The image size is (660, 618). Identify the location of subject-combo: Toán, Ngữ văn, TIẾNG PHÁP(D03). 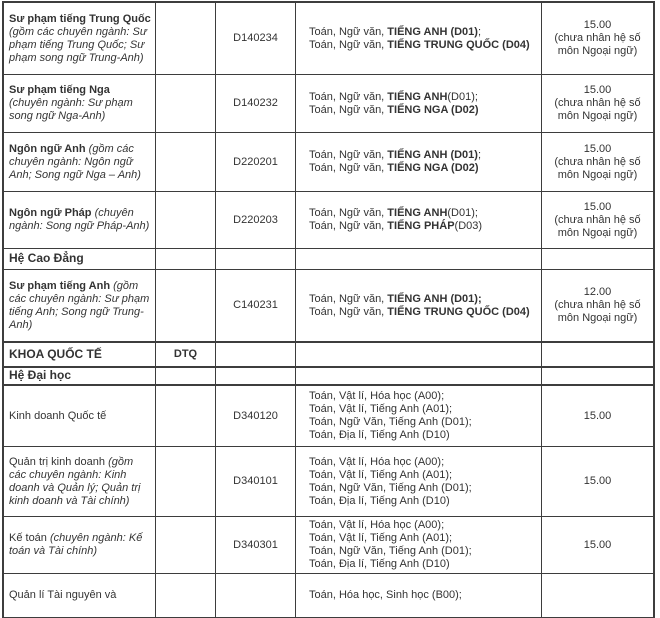
(423, 226).